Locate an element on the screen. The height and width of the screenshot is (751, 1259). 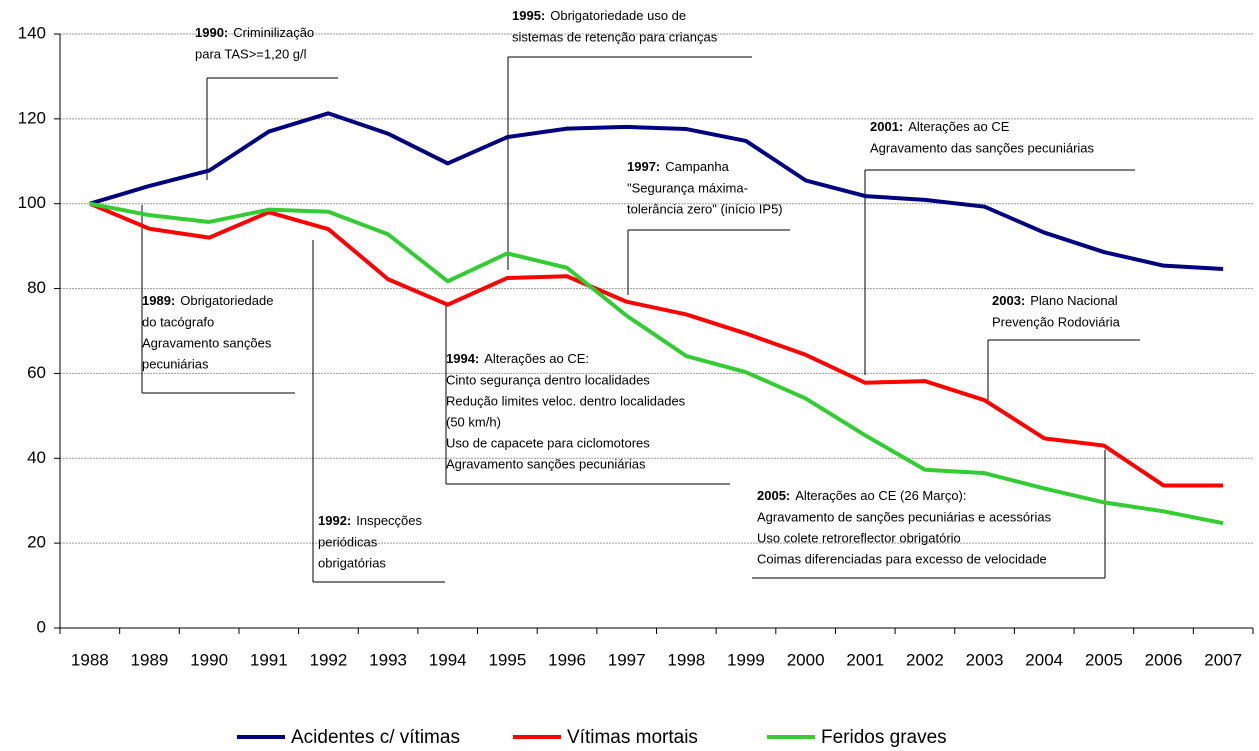
x-tick-label: 1992 is located at coordinates (329, 659).